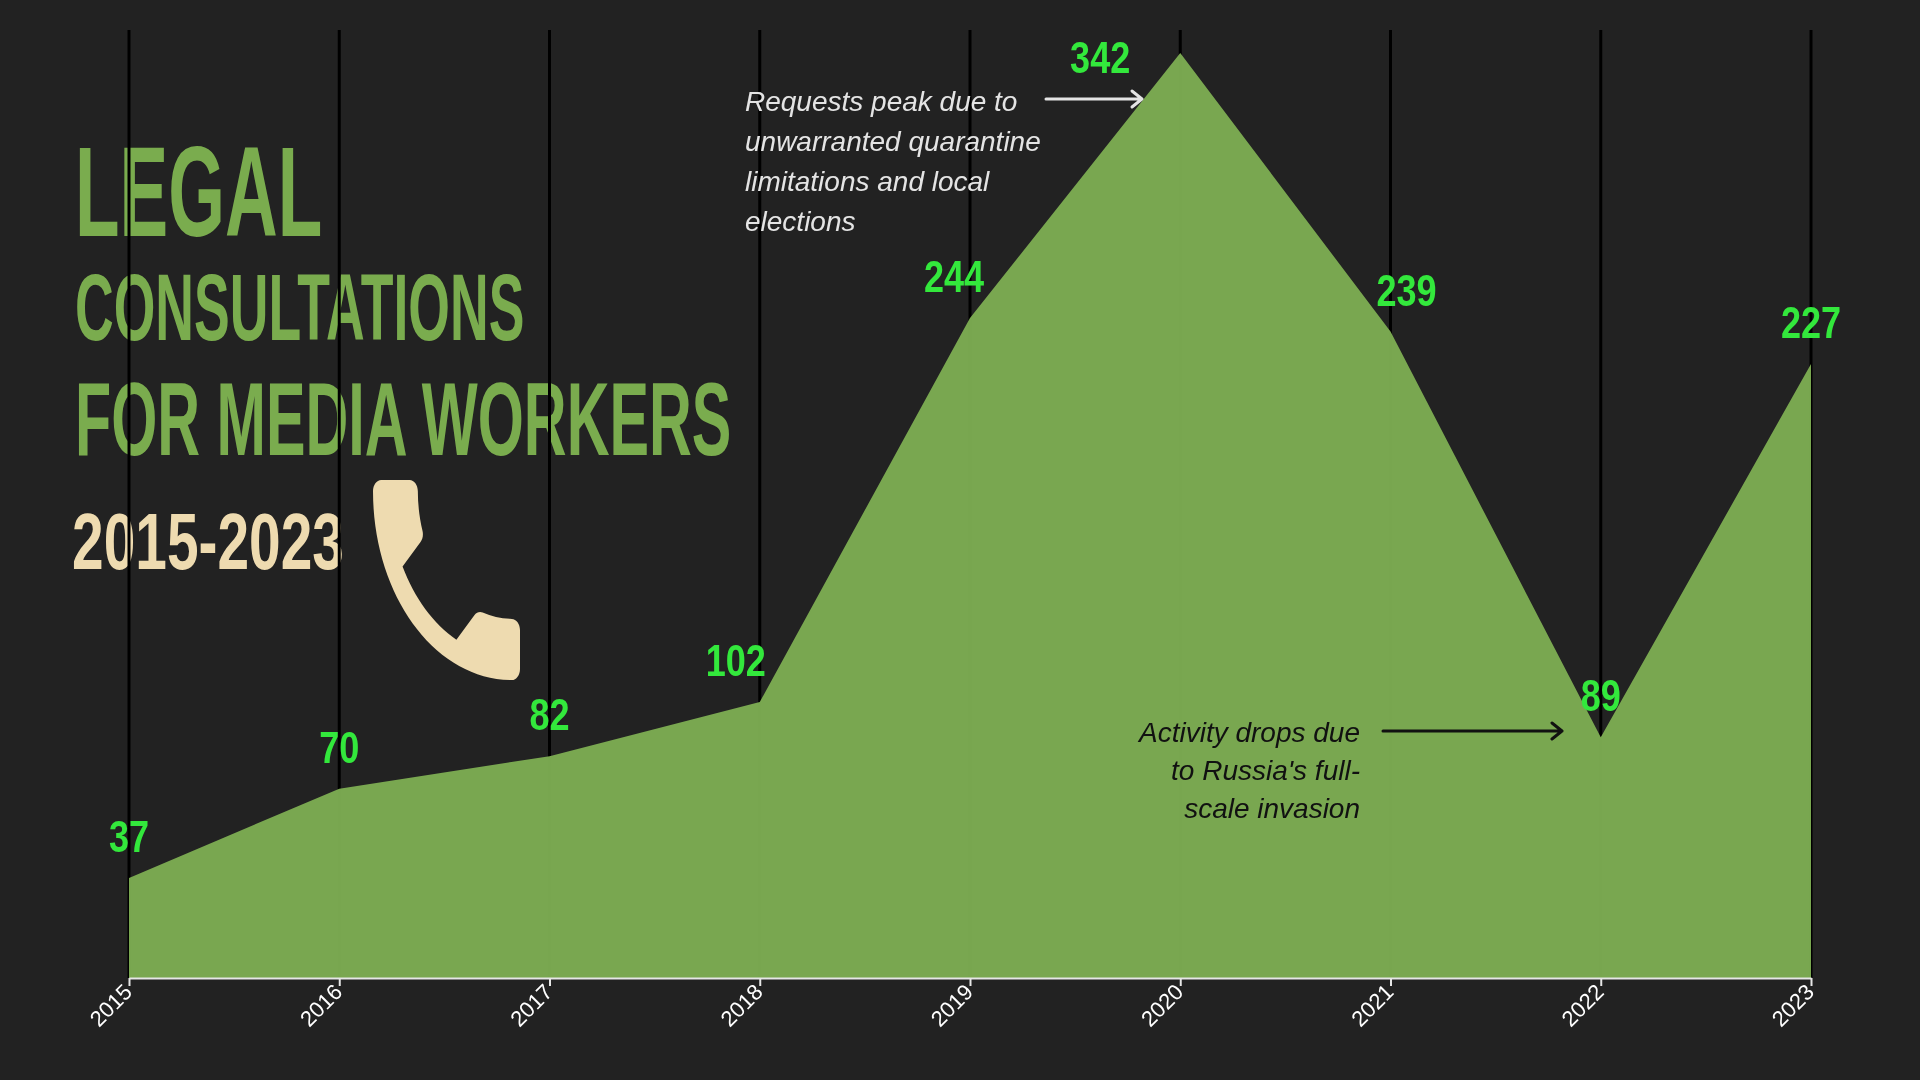  Describe the element at coordinates (954, 277) in the screenshot. I see `data-label: 244` at that location.